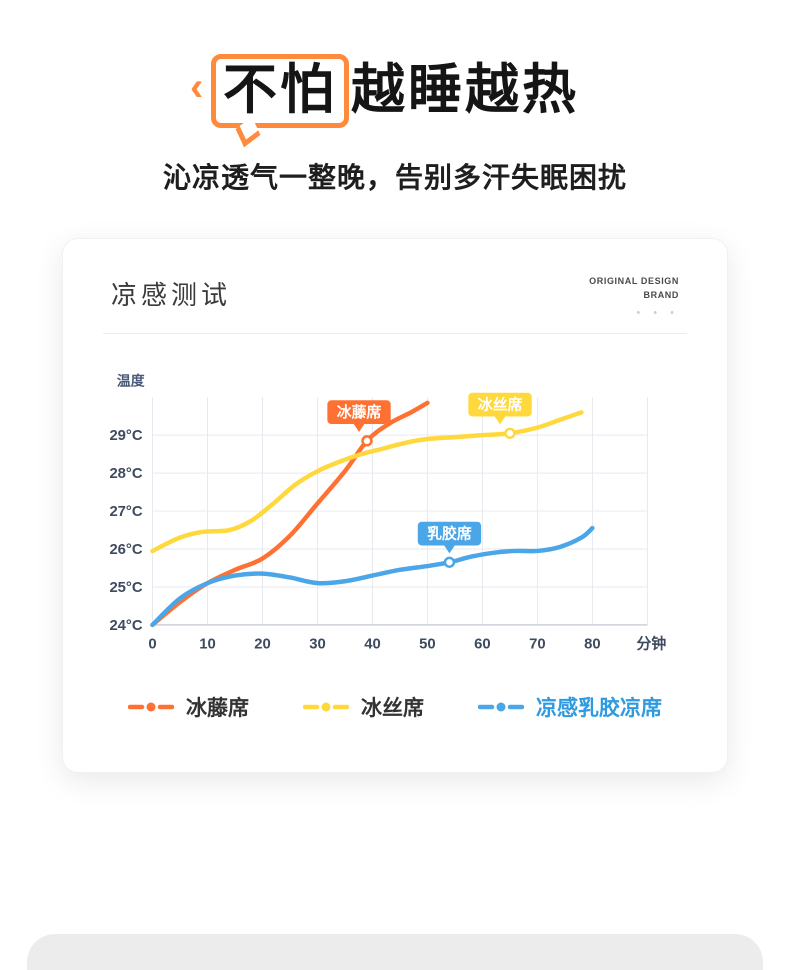 This screenshot has width=790, height=970. Describe the element at coordinates (395, 297) in the screenshot. I see `card-header: 凉感测试 ORIGINAL DESIGN BRAND • • •` at that location.